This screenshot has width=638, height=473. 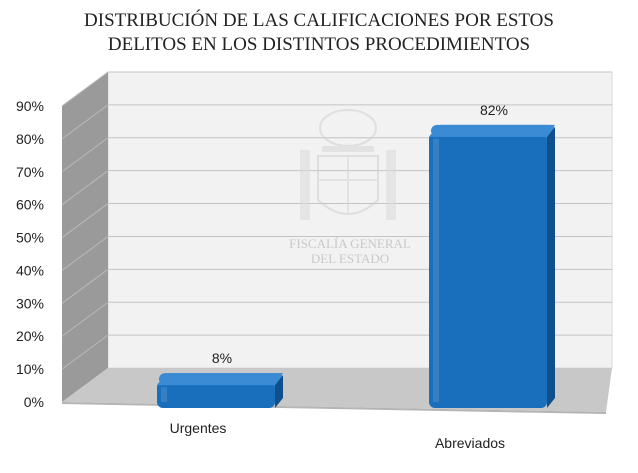 I want to click on category-labels: Urgentes Abreviados, so click(x=337, y=435).